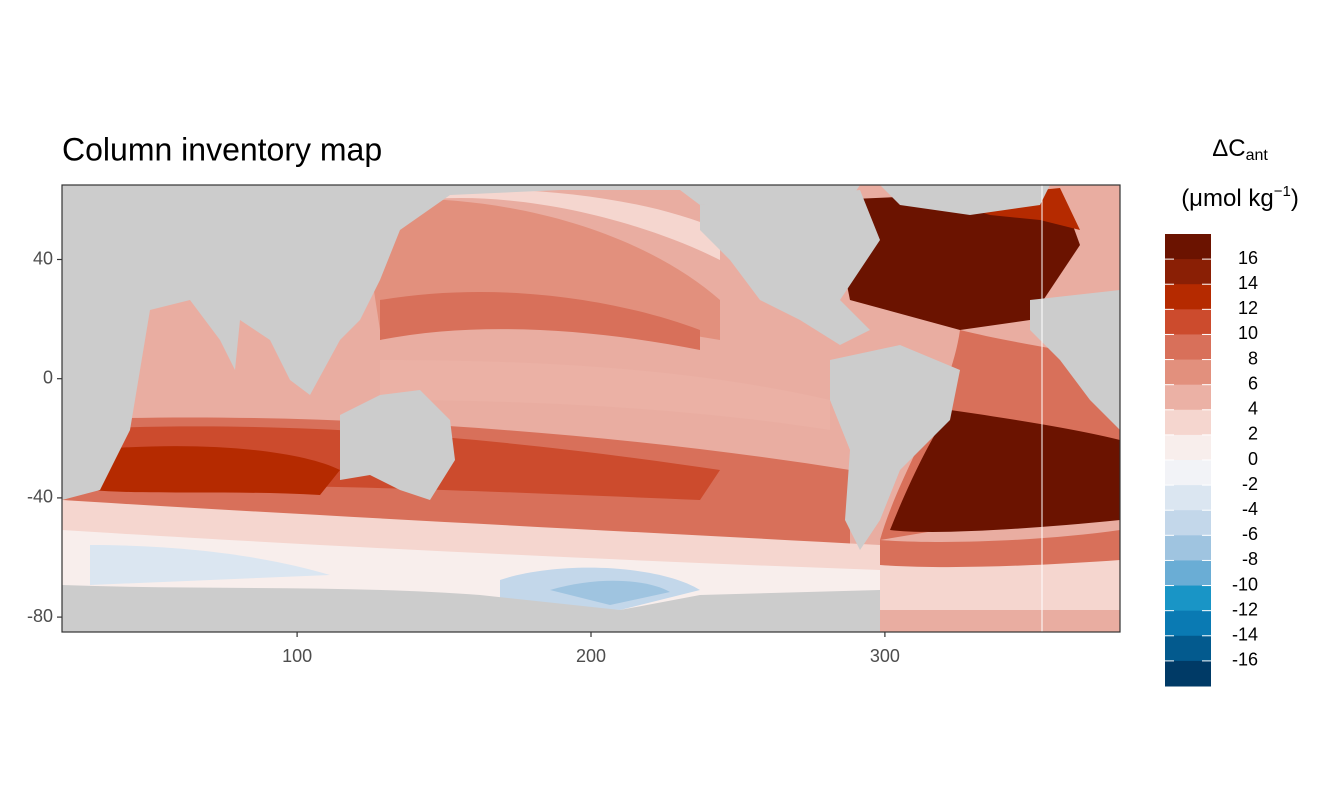 The width and height of the screenshot is (1344, 806). I want to click on y-tick-label: -80, so click(40, 616).